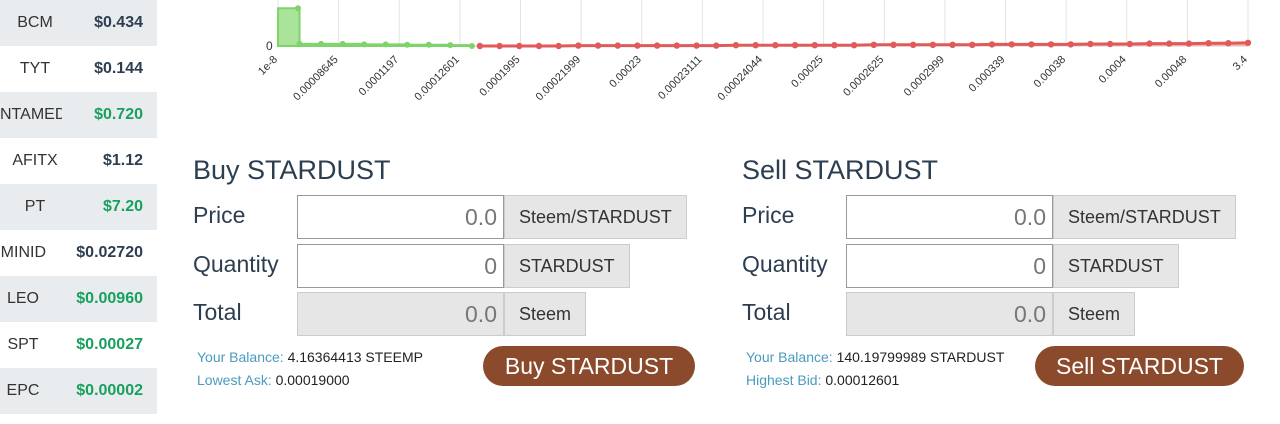 The image size is (1280, 424). Describe the element at coordinates (1050, 72) in the screenshot. I see `x-tick-label: 0.00038` at that location.